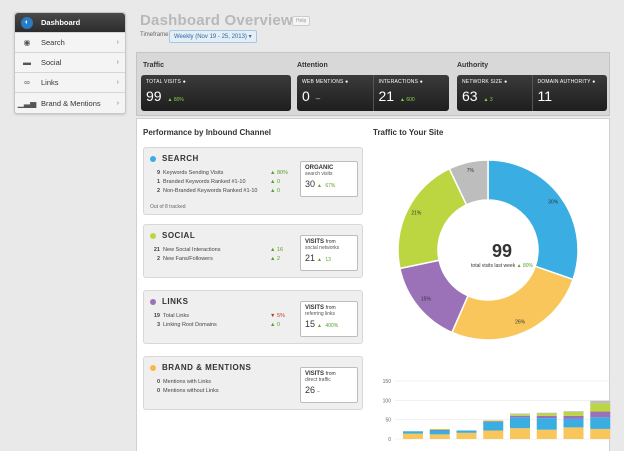 Image resolution: width=624 pixels, height=451 pixels. Describe the element at coordinates (553, 203) in the screenshot. I see `donut-slice-label: 30%` at that location.